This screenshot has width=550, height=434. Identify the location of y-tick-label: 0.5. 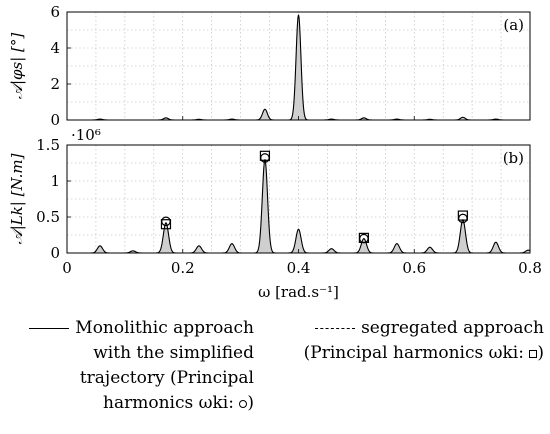
(48, 217).